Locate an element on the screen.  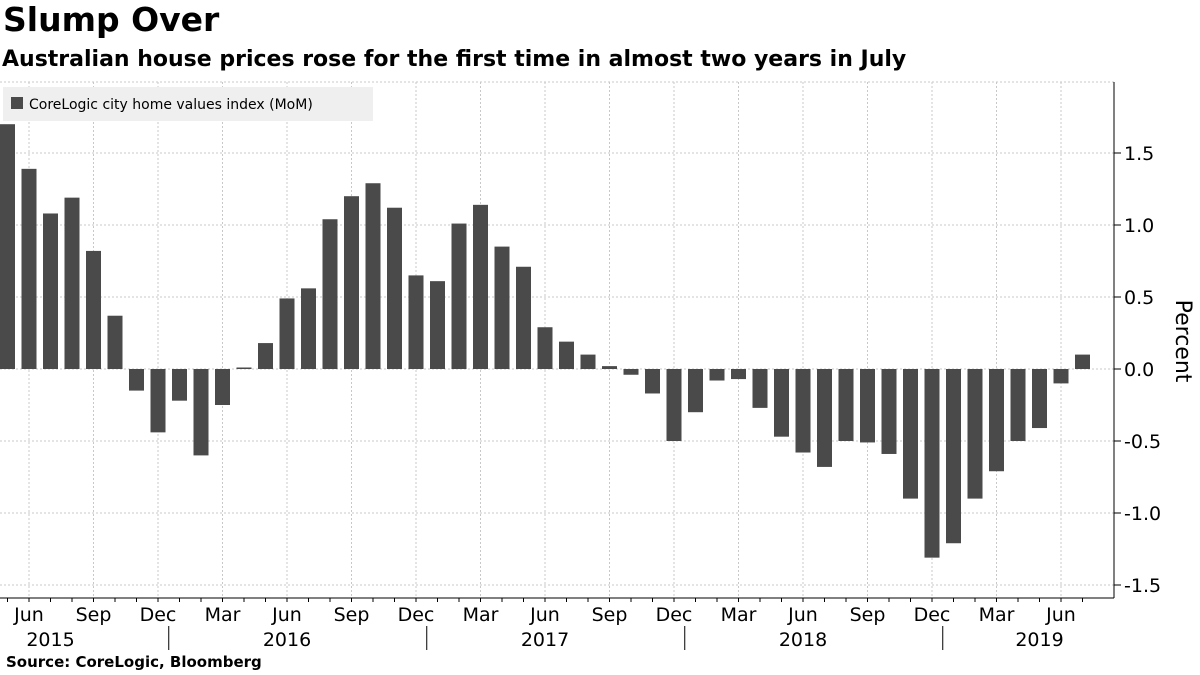
legend-label: CoreLogic city home values index (MoM) is located at coordinates (171, 105).